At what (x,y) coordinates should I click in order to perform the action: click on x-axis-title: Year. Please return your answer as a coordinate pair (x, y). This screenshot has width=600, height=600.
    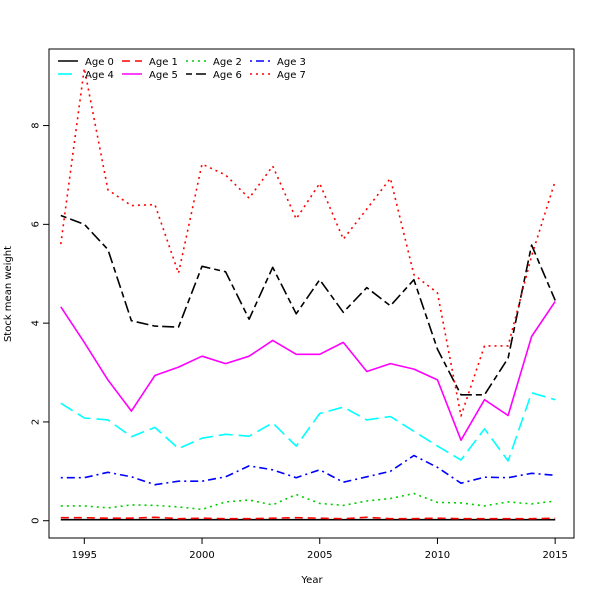
    Looking at the image, I should click on (311, 580).